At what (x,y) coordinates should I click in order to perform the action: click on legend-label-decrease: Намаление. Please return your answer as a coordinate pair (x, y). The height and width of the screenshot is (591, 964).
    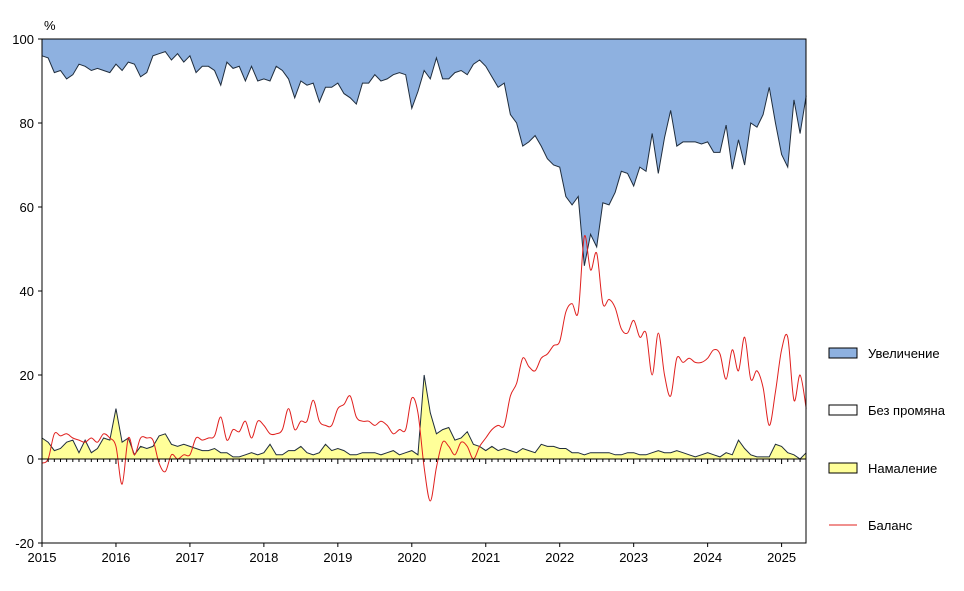
    Looking at the image, I should click on (902, 468).